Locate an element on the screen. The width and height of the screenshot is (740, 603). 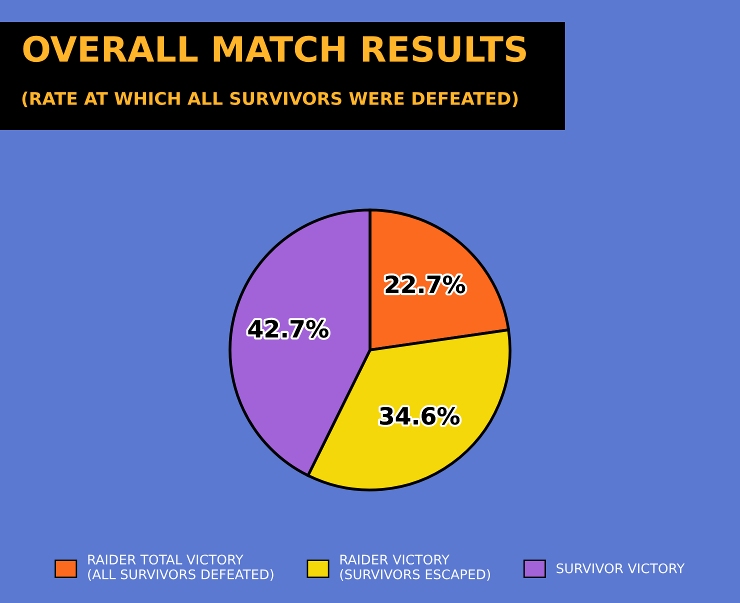
legend-label: SURVIVOR VICTORY is located at coordinates (620, 568).